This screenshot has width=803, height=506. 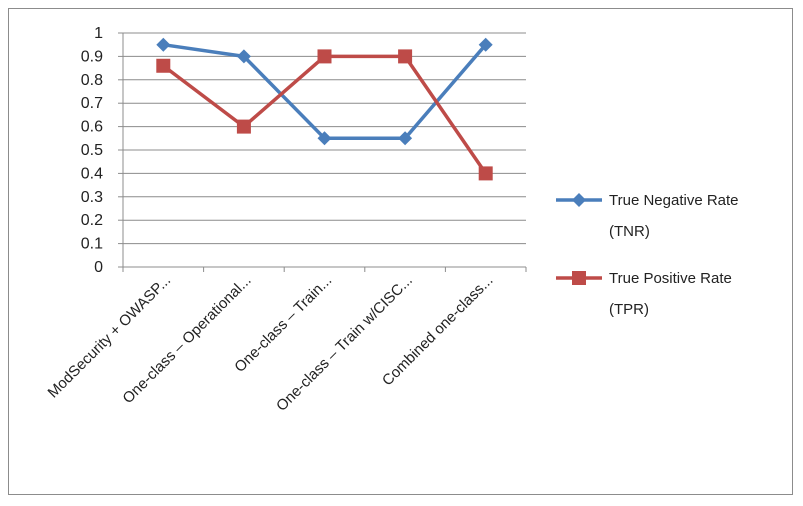 I want to click on y-tick-label: 0, so click(x=98, y=267).